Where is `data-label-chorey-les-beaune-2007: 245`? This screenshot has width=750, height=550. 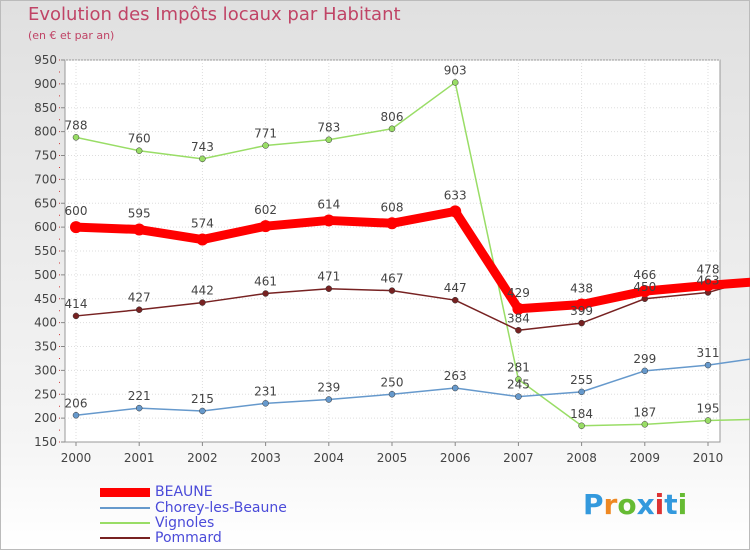
data-label-chorey-les-beaune-2007: 245 is located at coordinates (518, 385).